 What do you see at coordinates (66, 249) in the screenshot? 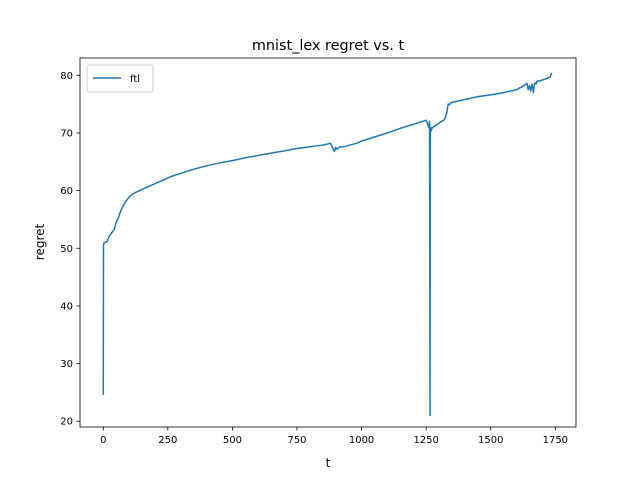
I see `y-tick-label: 50` at bounding box center [66, 249].